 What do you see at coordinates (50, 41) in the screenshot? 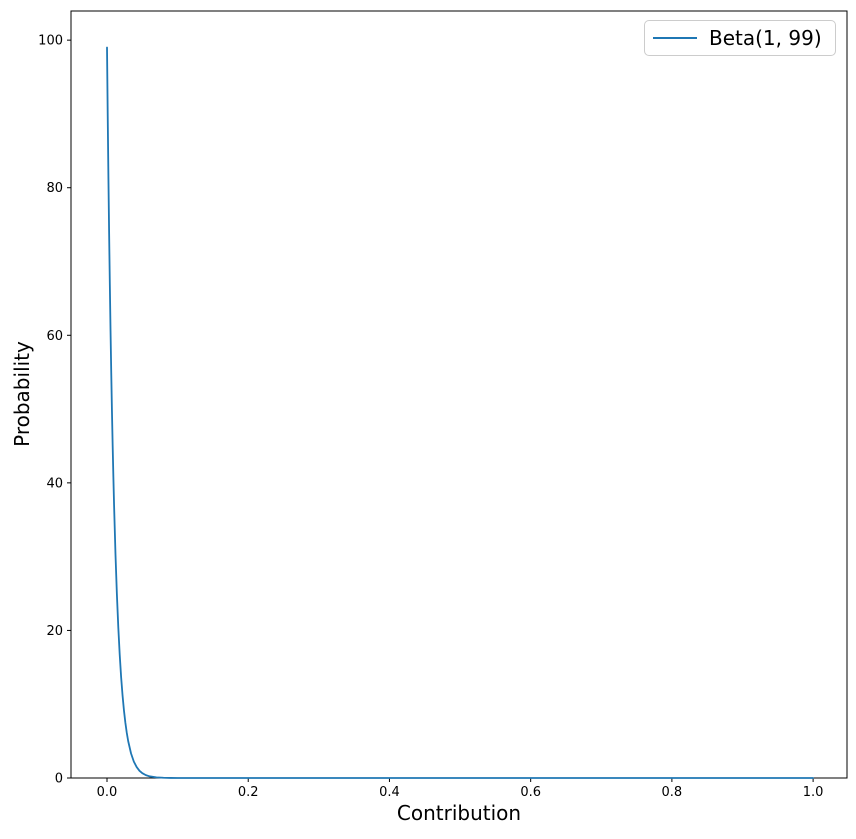
I see `y-tick-label: 100` at bounding box center [50, 41].